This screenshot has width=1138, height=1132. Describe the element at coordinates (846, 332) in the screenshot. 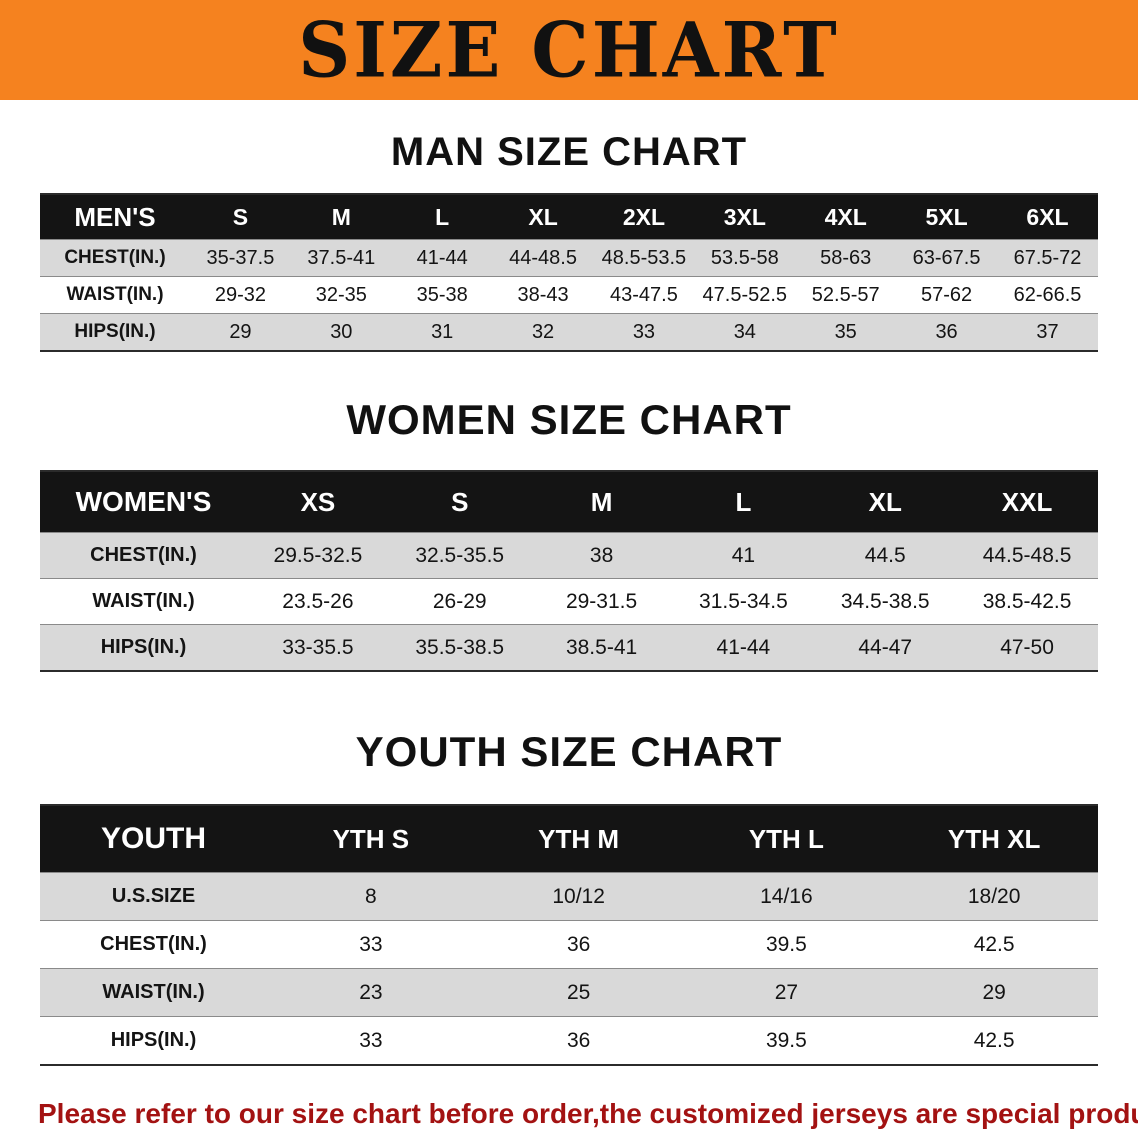

I see `size-value-cell: 35` at that location.